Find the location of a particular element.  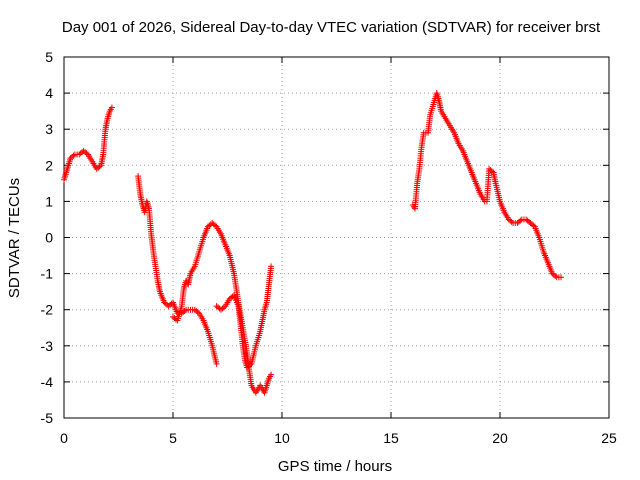

y-tick-label: 2 is located at coordinates (49, 165).